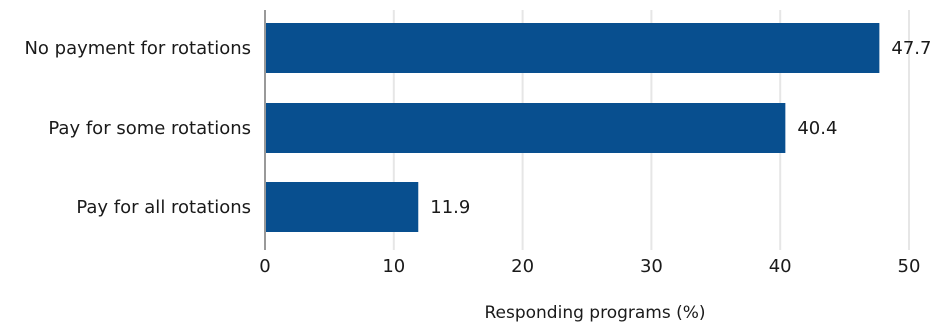  I want to click on category-label-2: Pay for all rotations, so click(163, 207).